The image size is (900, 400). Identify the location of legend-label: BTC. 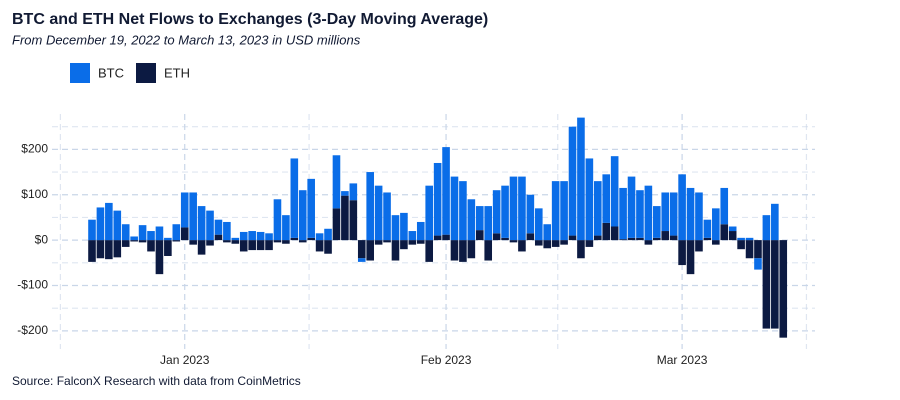
(111, 72).